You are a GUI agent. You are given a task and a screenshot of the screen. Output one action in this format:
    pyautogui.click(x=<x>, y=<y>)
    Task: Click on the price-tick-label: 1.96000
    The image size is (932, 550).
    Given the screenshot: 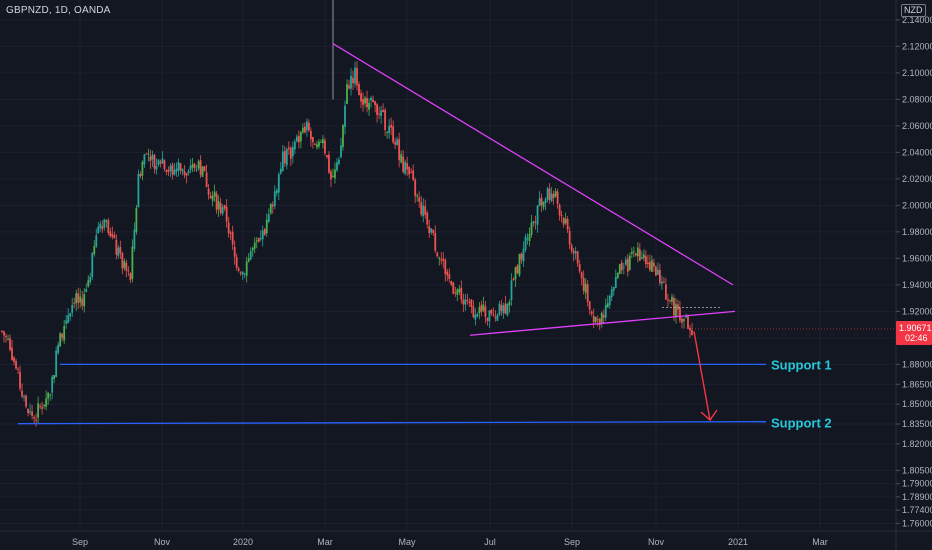 What is the action you would take?
    pyautogui.click(x=917, y=258)
    